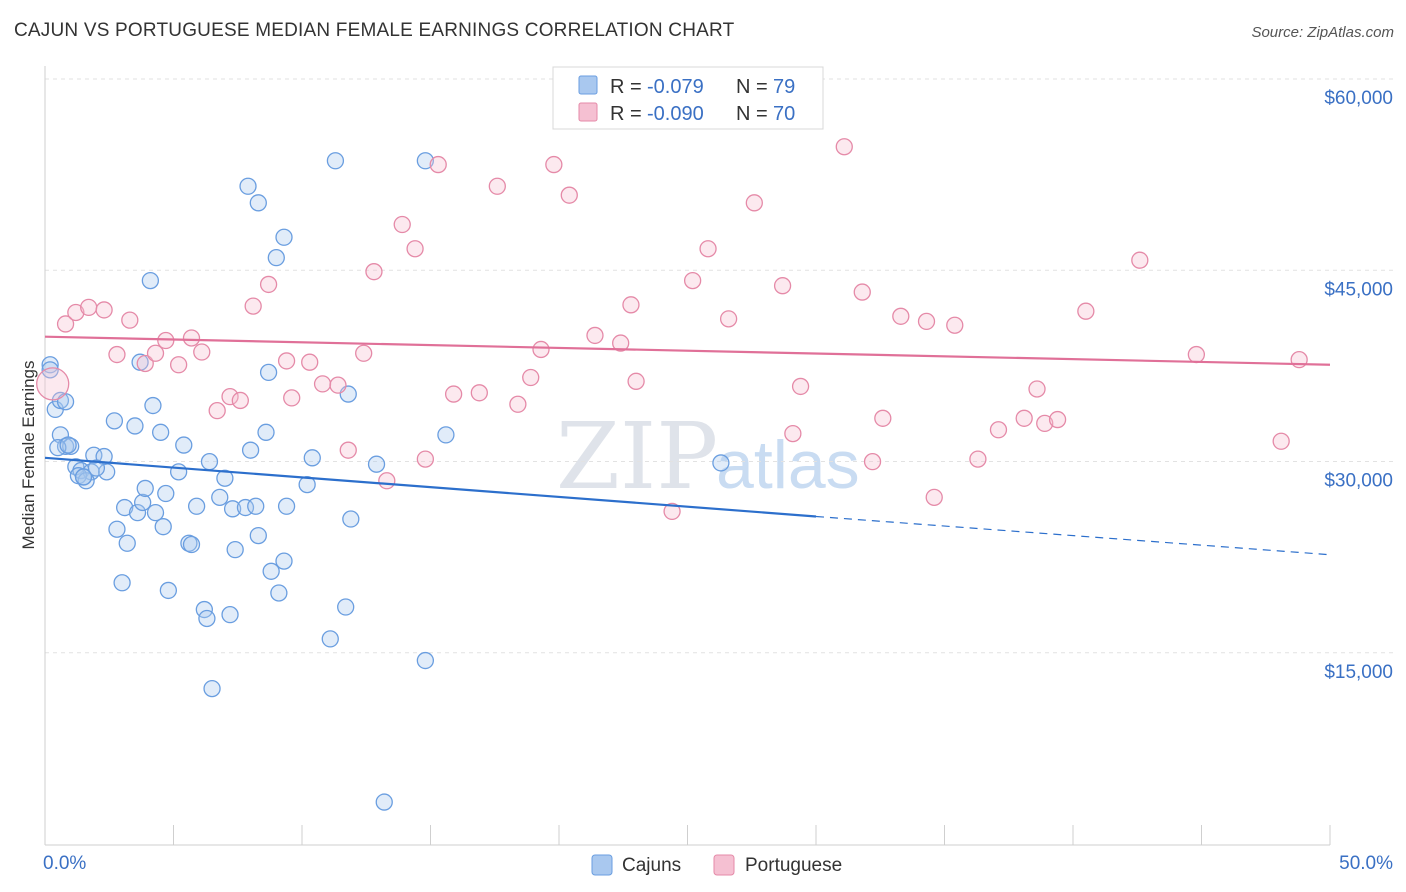 The image size is (1406, 892). I want to click on bottom-legend-cajuns: Cajuns, so click(651, 865).